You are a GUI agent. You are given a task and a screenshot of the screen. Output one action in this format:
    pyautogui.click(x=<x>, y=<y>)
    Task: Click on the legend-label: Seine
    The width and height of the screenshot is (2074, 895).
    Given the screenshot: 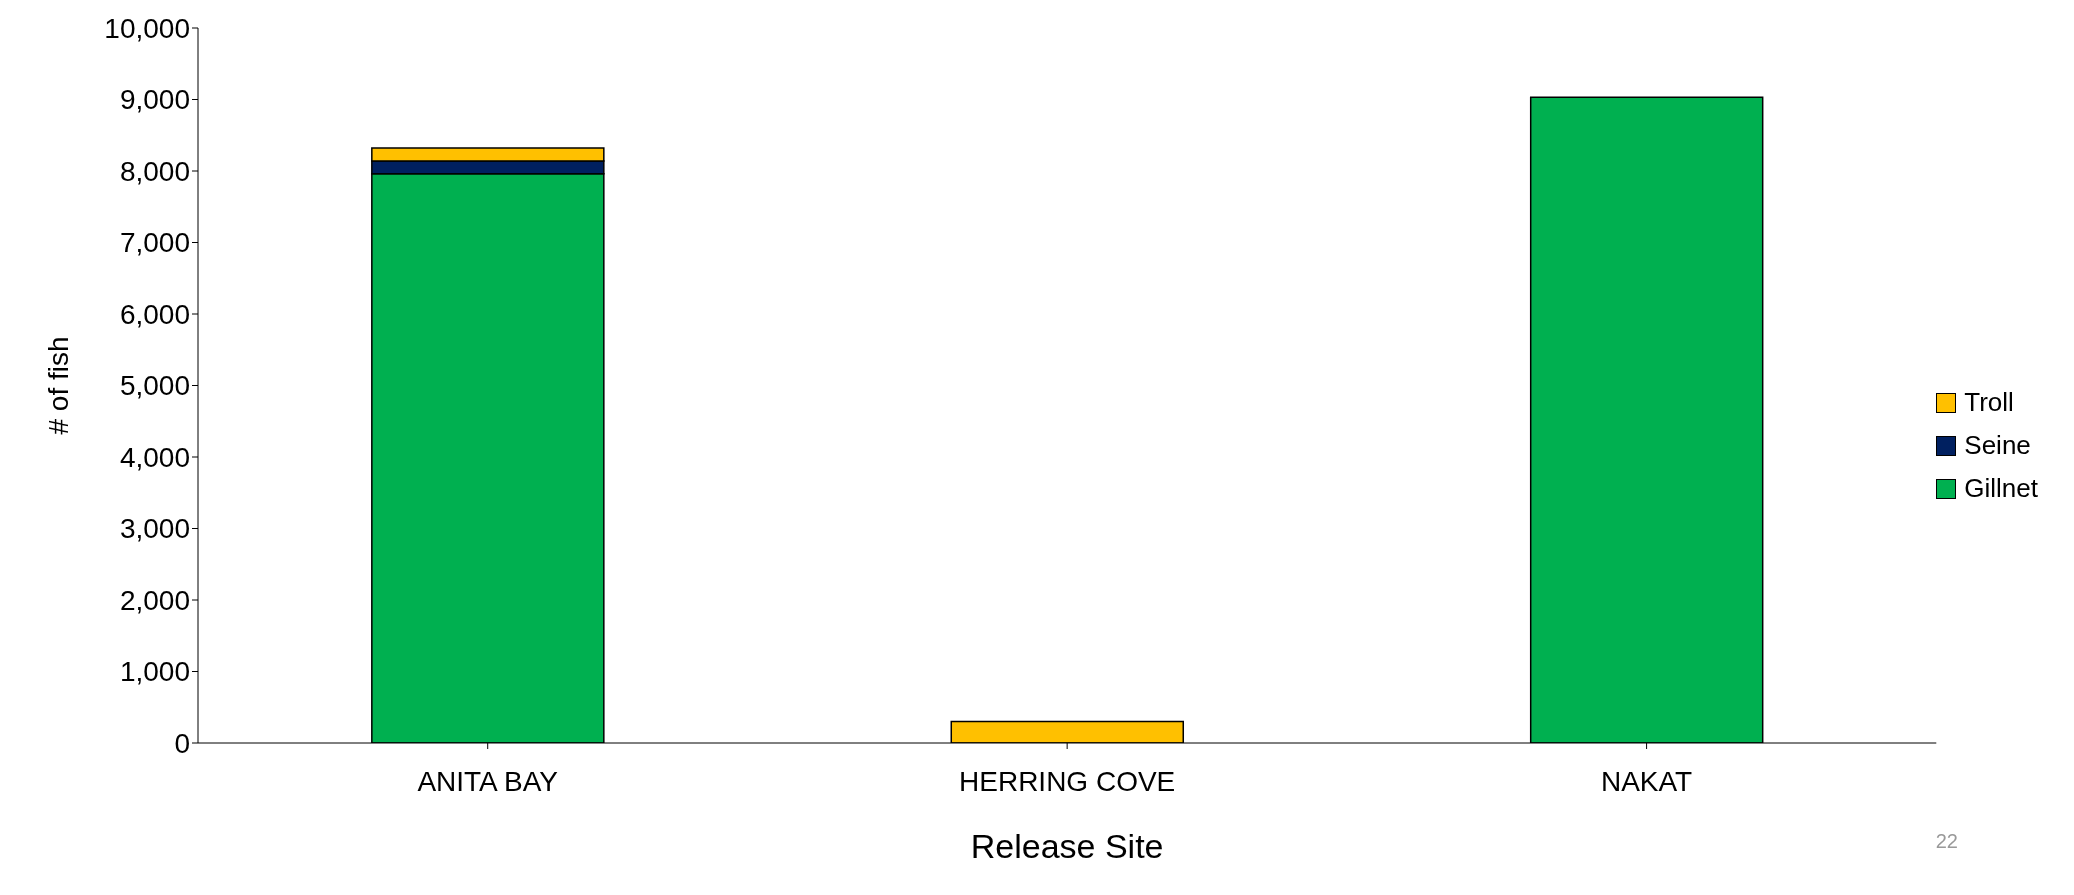 What is the action you would take?
    pyautogui.click(x=1997, y=445)
    